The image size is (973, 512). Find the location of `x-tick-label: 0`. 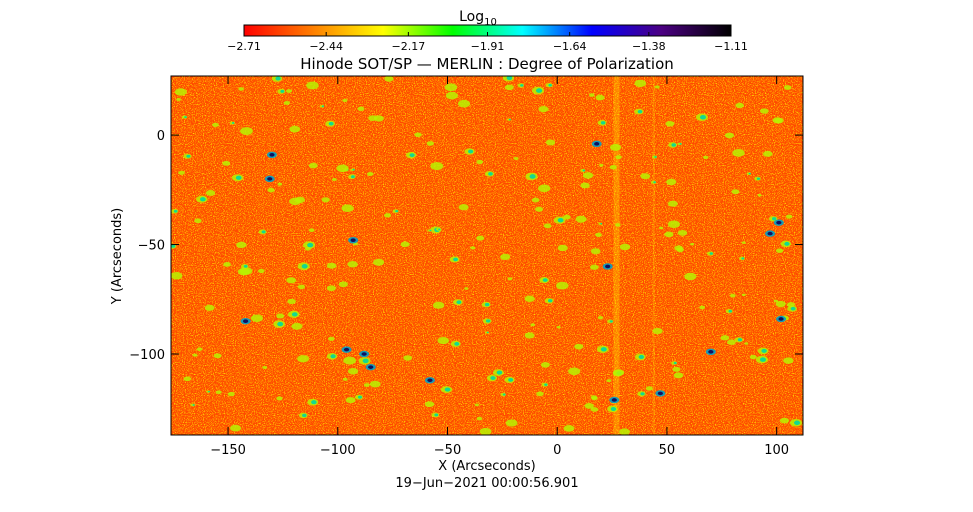

x-tick-label: 0 is located at coordinates (557, 450).